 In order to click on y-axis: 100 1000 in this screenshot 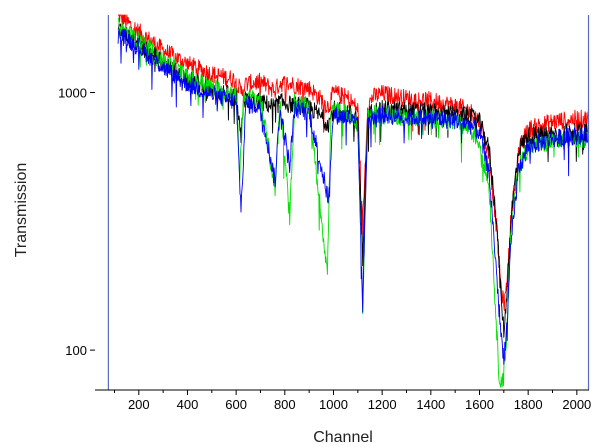, I will do `click(76, 222)`.